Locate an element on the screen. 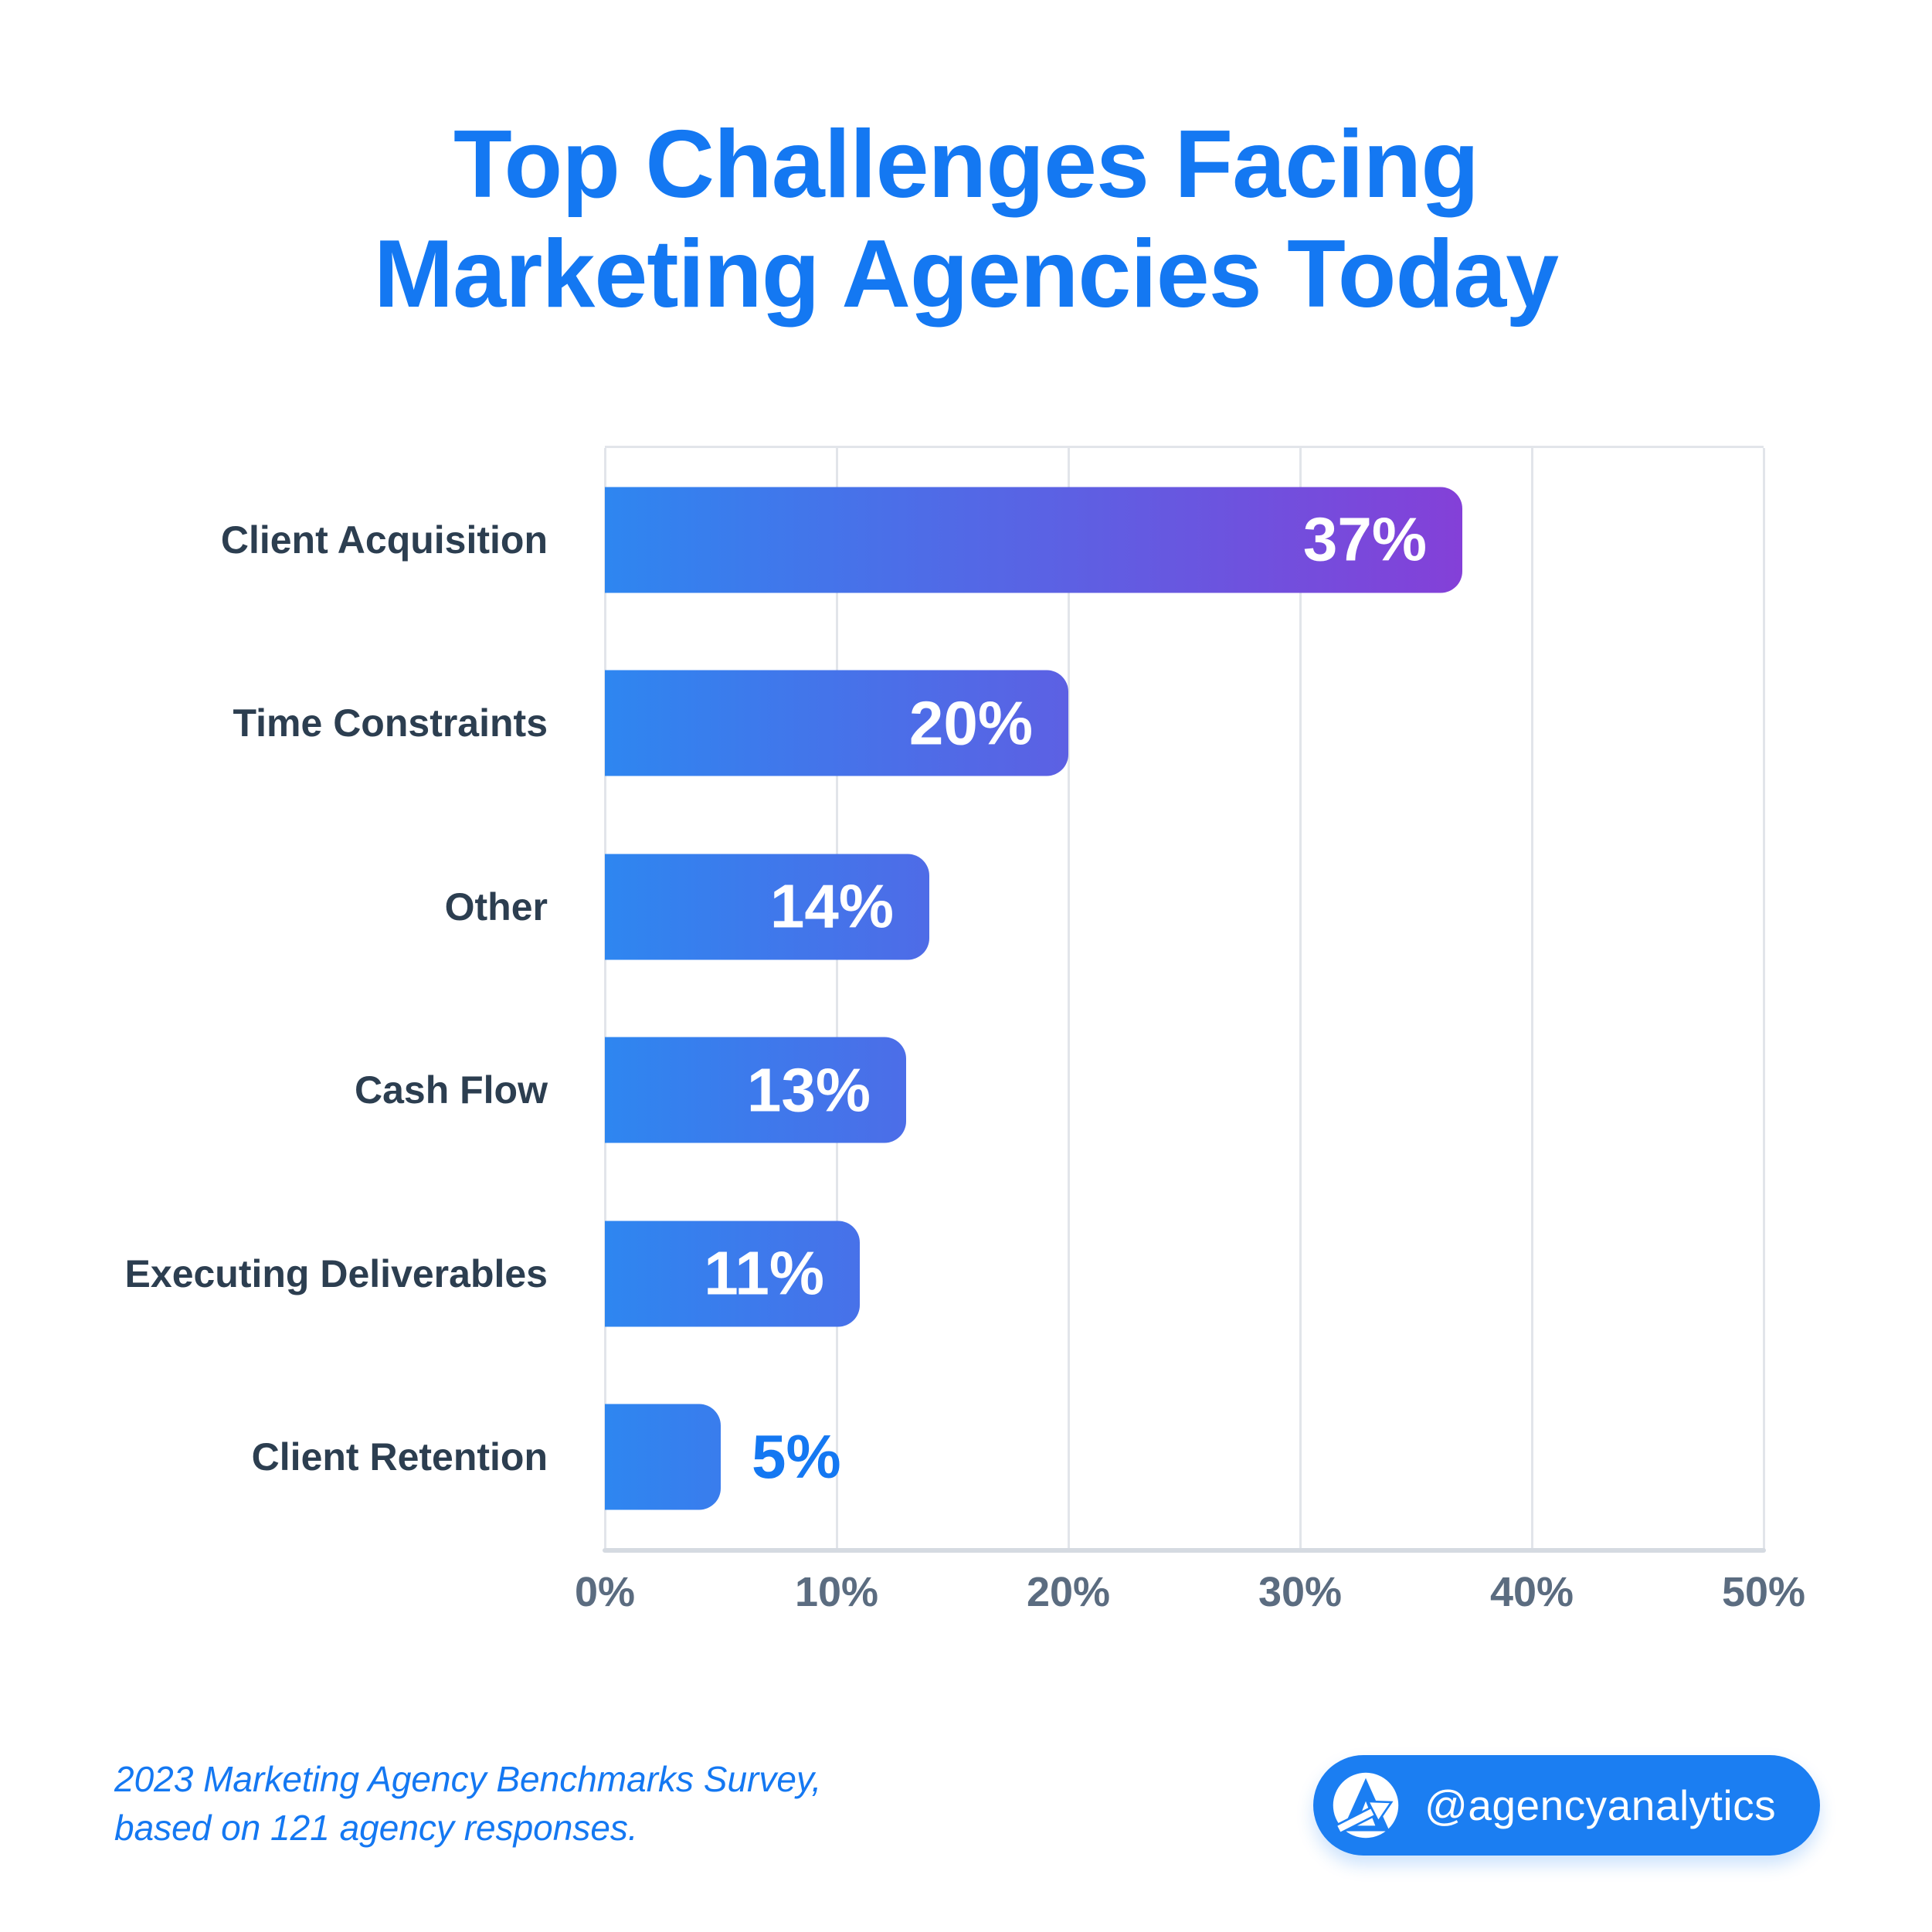 This screenshot has width=1932, height=1932. bar-row-time-constraints: Time Constraints 20% is located at coordinates (999, 724).